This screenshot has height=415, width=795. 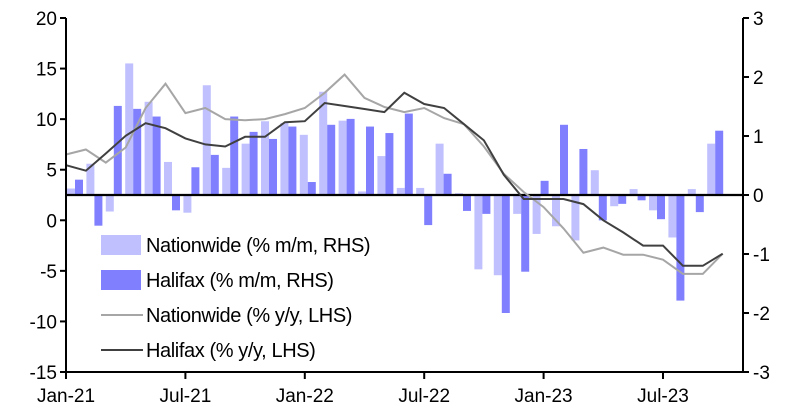 I want to click on right-tick-label: 3, so click(x=758, y=19).